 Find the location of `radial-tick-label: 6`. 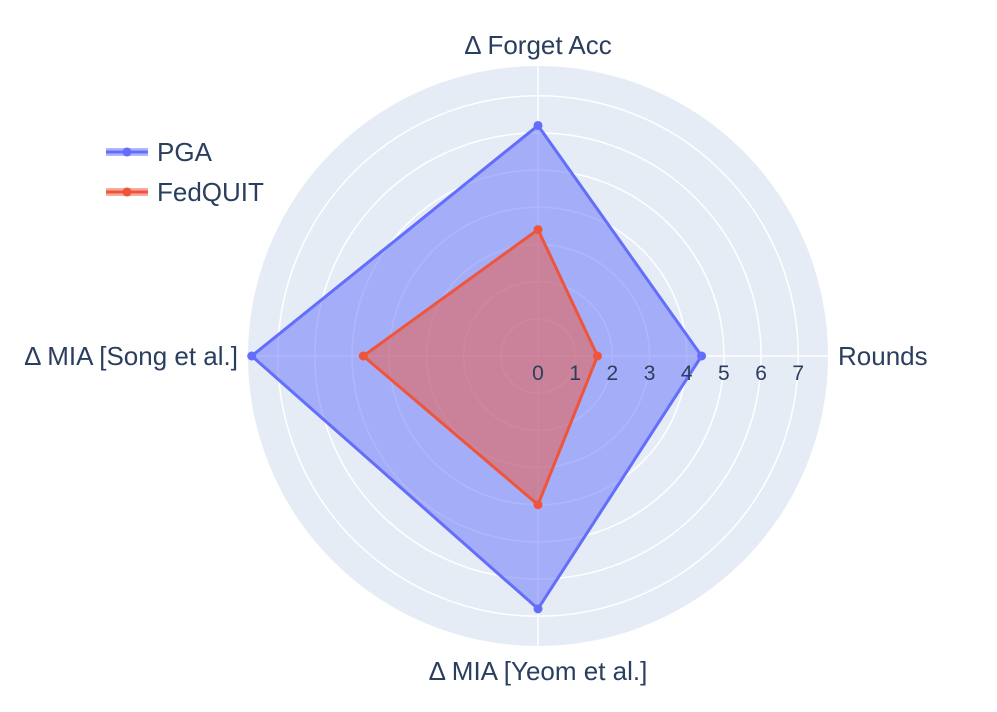

radial-tick-label: 6 is located at coordinates (761, 373).